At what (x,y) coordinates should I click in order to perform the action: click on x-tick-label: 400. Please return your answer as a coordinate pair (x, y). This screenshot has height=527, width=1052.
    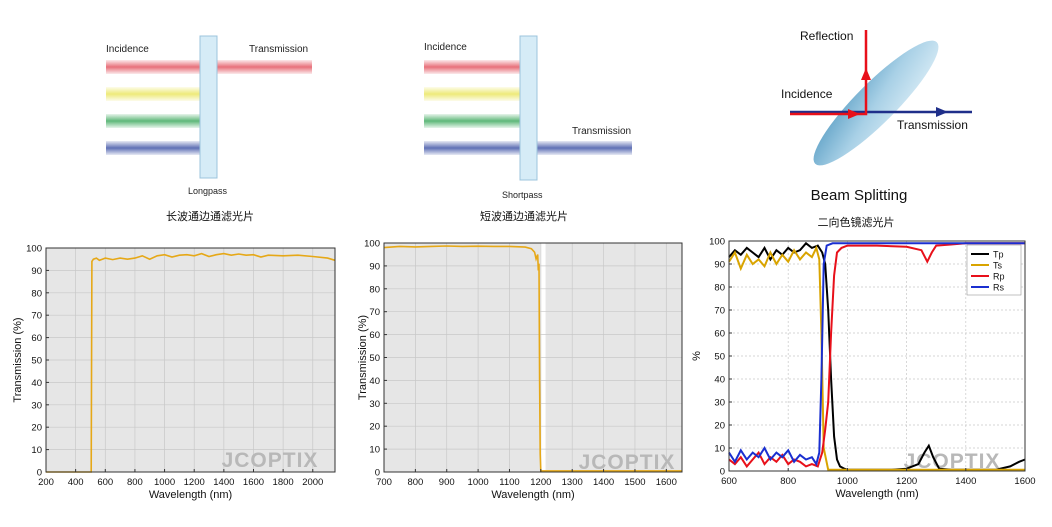
    Looking at the image, I should click on (76, 482).